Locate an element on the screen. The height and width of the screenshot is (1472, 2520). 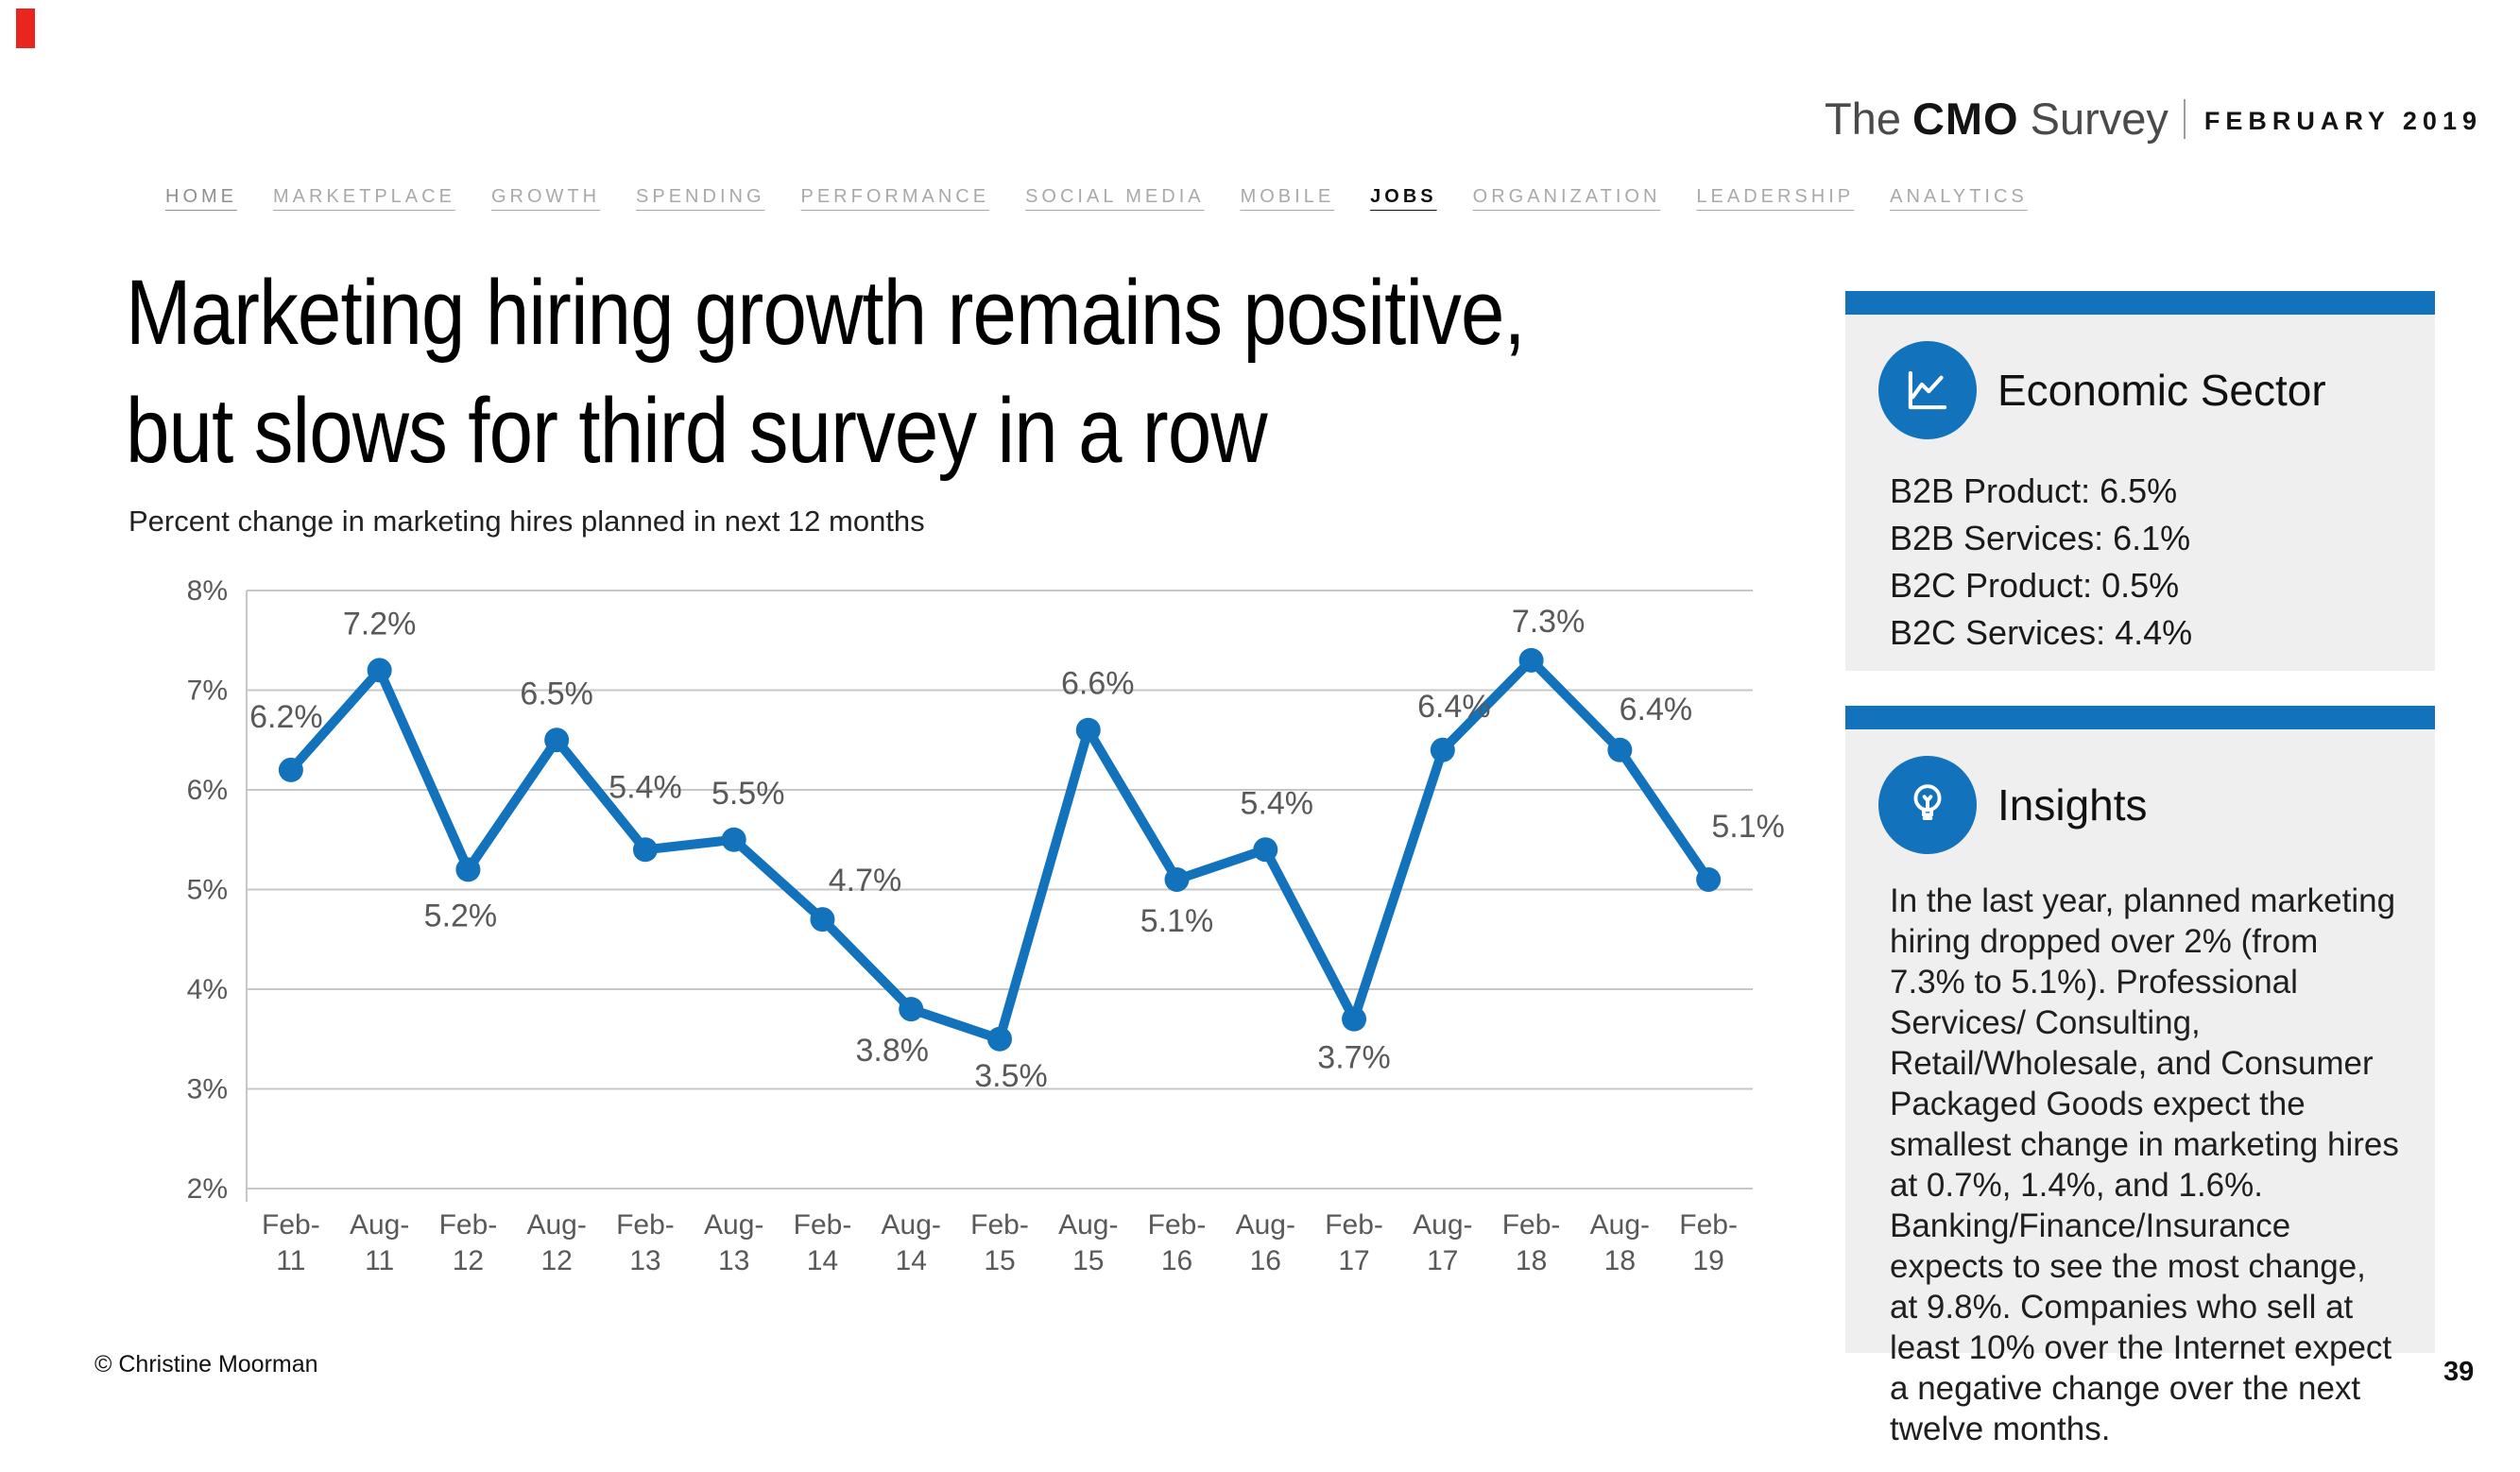
x-axis-tick-year: 12 is located at coordinates (468, 1260).